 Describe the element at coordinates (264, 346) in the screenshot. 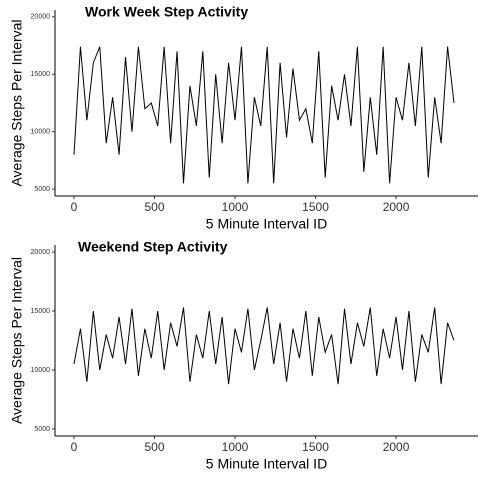

I see `data-line` at that location.